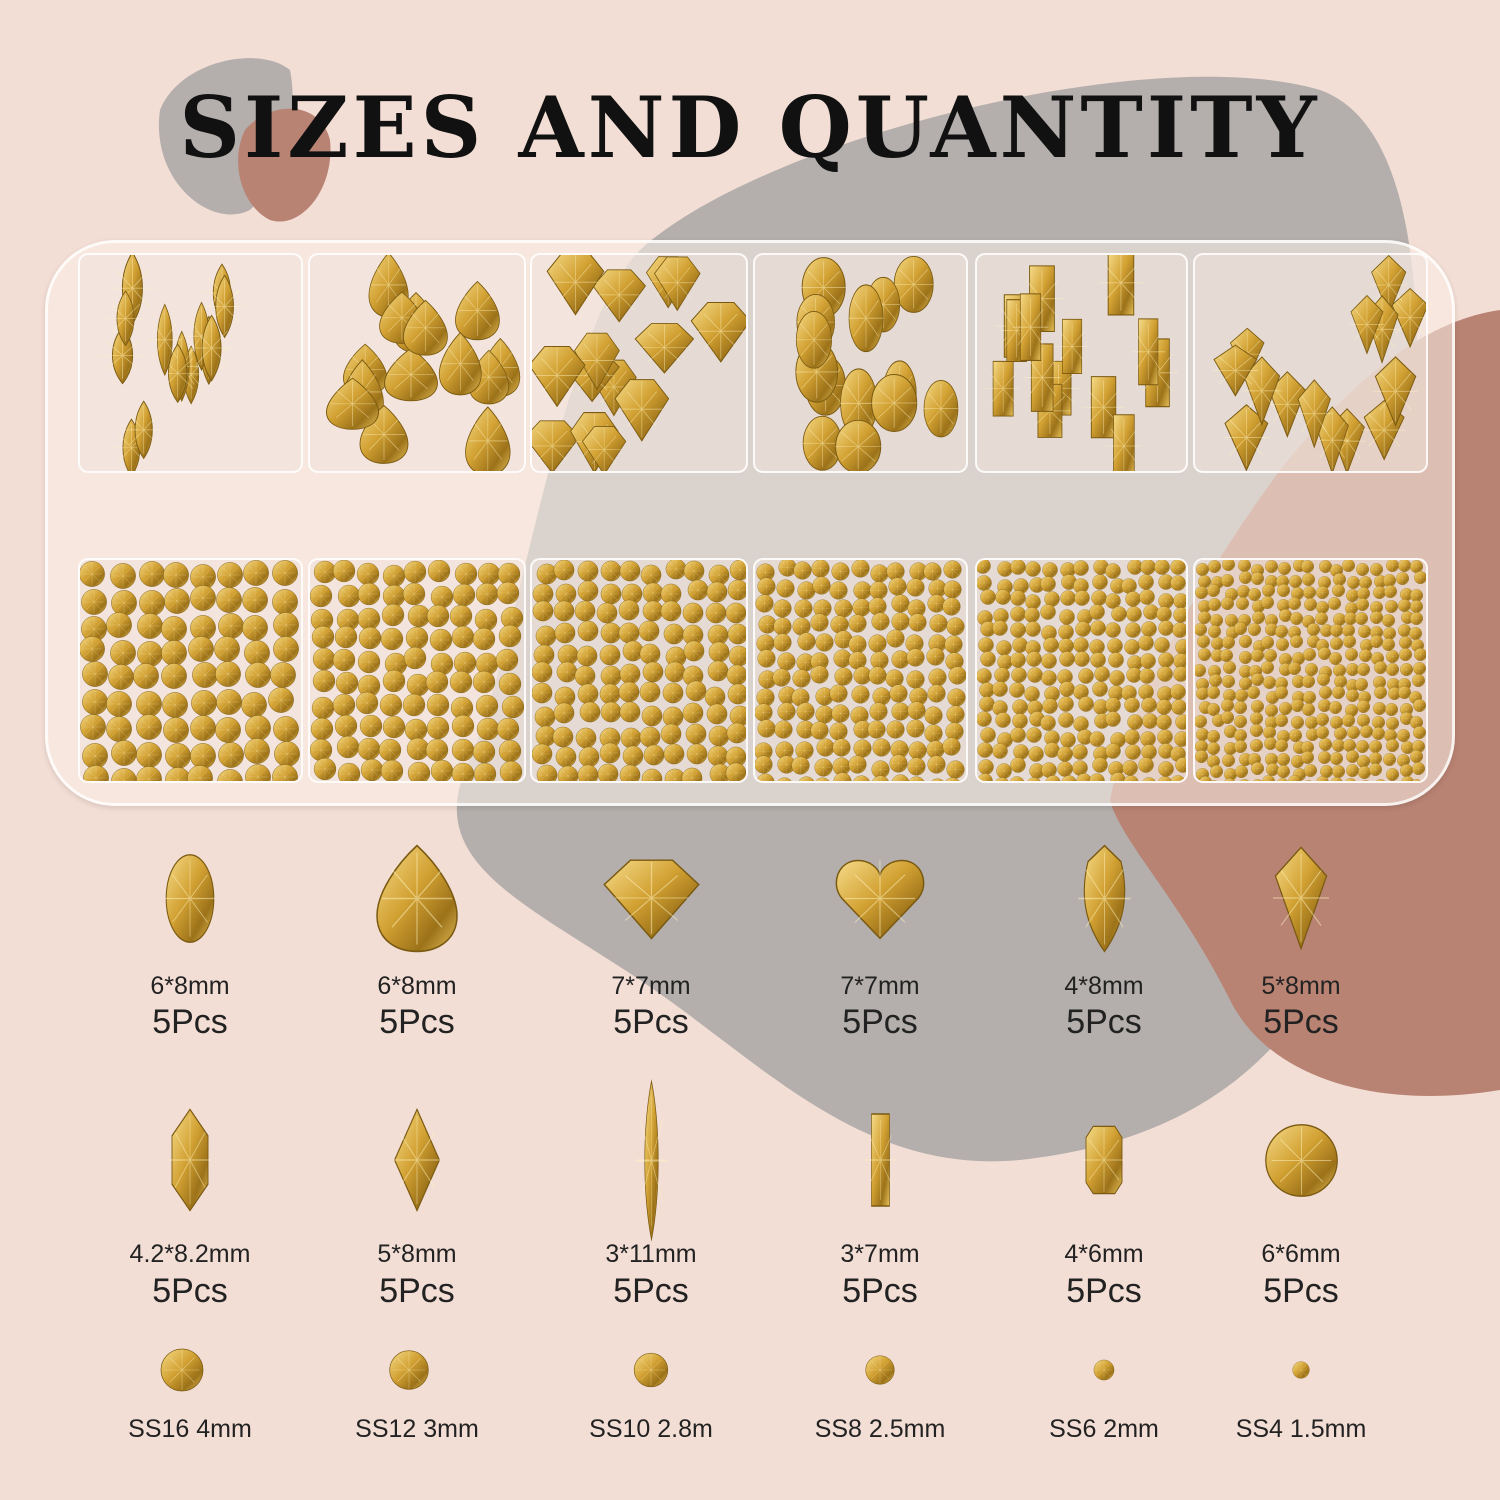 The image size is (1500, 1500). I want to click on size-label: 7*7mm, so click(880, 986).